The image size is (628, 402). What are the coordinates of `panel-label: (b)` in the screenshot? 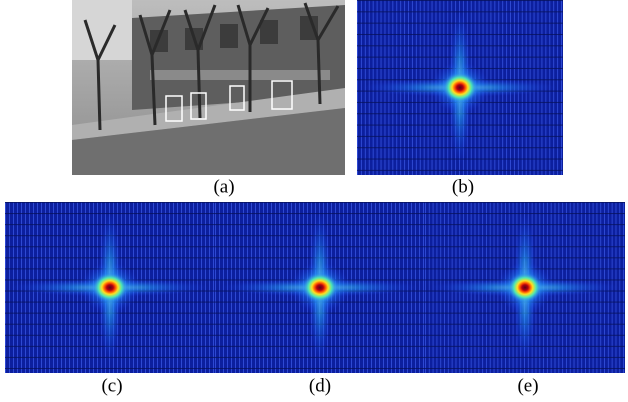 It's located at (463, 186).